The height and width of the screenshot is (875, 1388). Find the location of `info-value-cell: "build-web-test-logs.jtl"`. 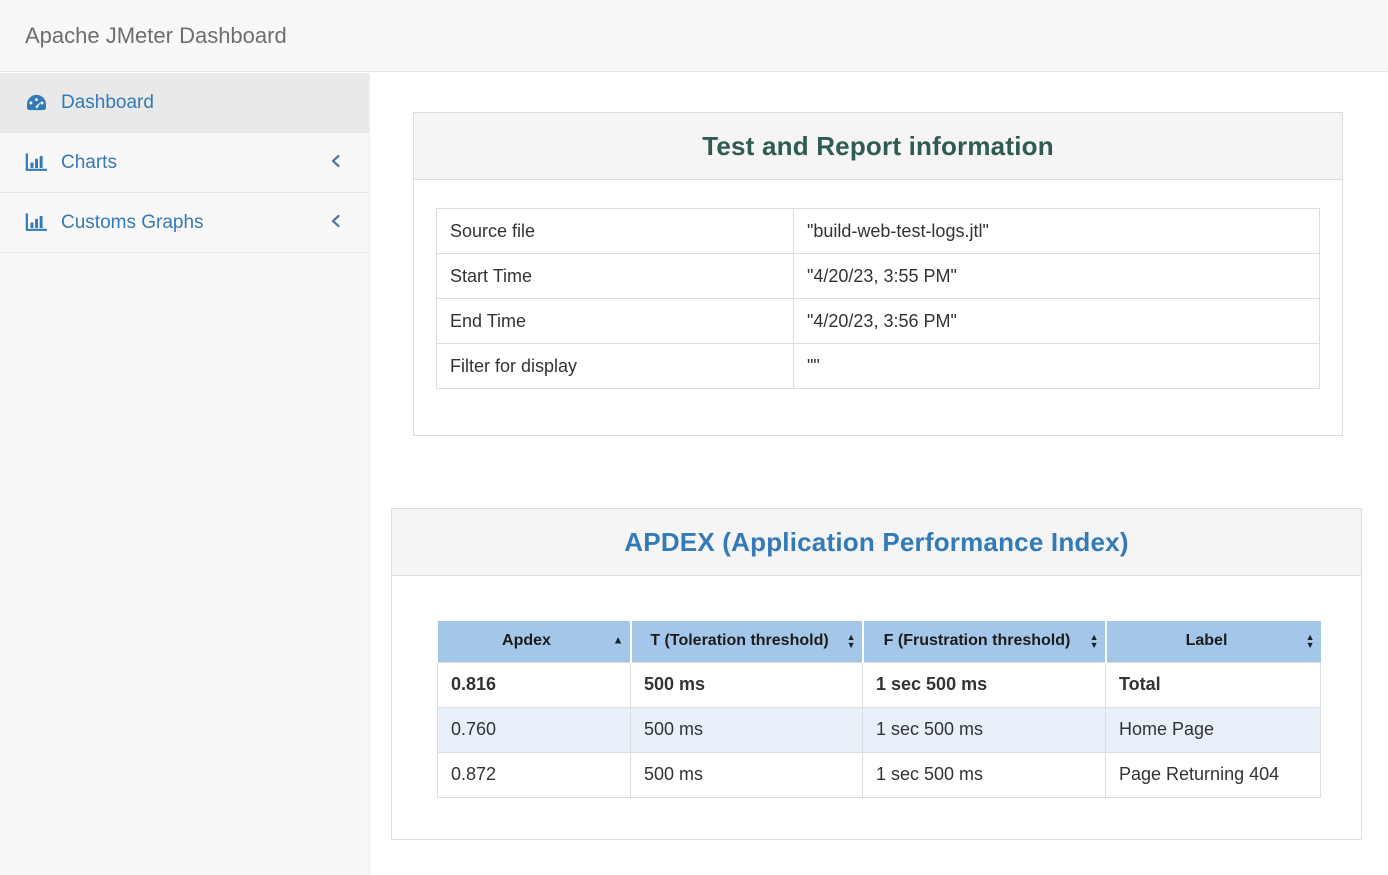

info-value-cell: "build-web-test-logs.jtl" is located at coordinates (1056, 231).